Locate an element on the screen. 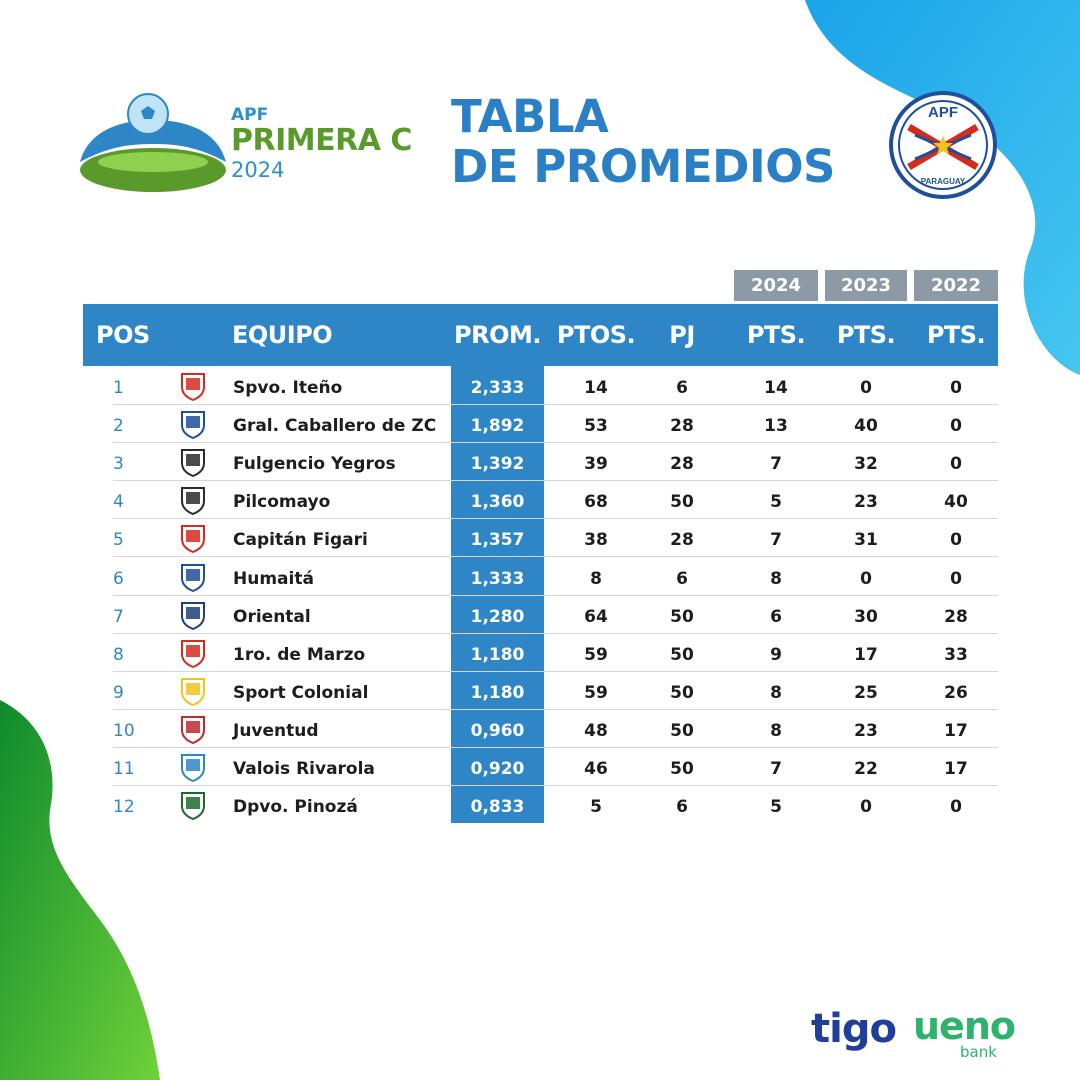 The height and width of the screenshot is (1080, 1080). cell-prom: 1,892 is located at coordinates (497, 426).